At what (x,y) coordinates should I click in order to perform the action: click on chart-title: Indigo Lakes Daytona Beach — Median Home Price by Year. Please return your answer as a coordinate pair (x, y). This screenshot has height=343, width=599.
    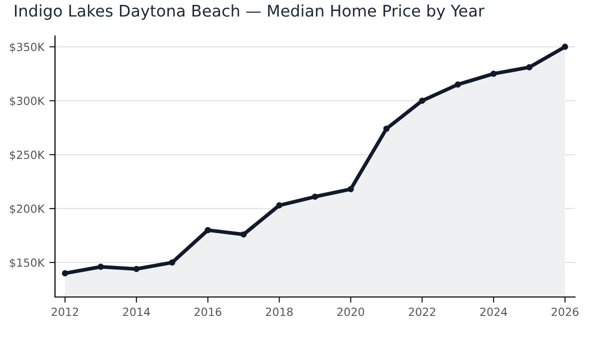
    Looking at the image, I should click on (249, 12).